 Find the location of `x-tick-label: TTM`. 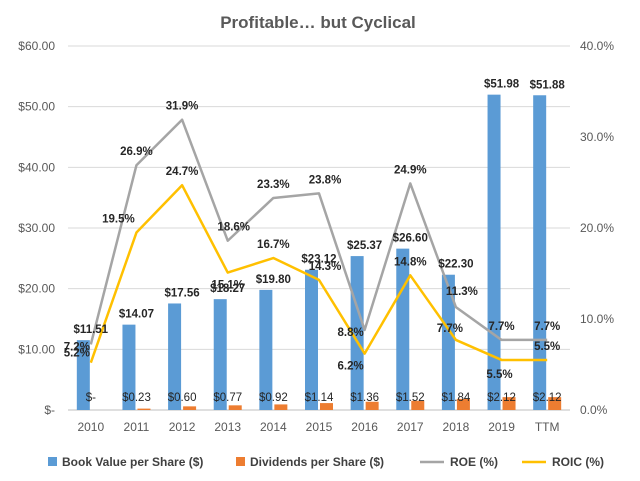

x-tick-label: TTM is located at coordinates (547, 427).